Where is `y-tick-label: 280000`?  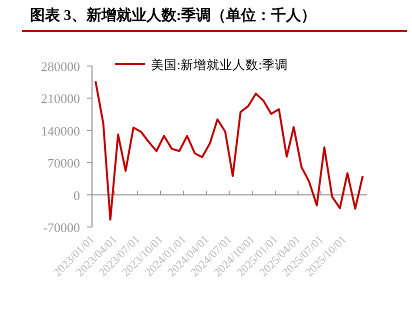 y-tick-label: 280000 is located at coordinates (60, 66).